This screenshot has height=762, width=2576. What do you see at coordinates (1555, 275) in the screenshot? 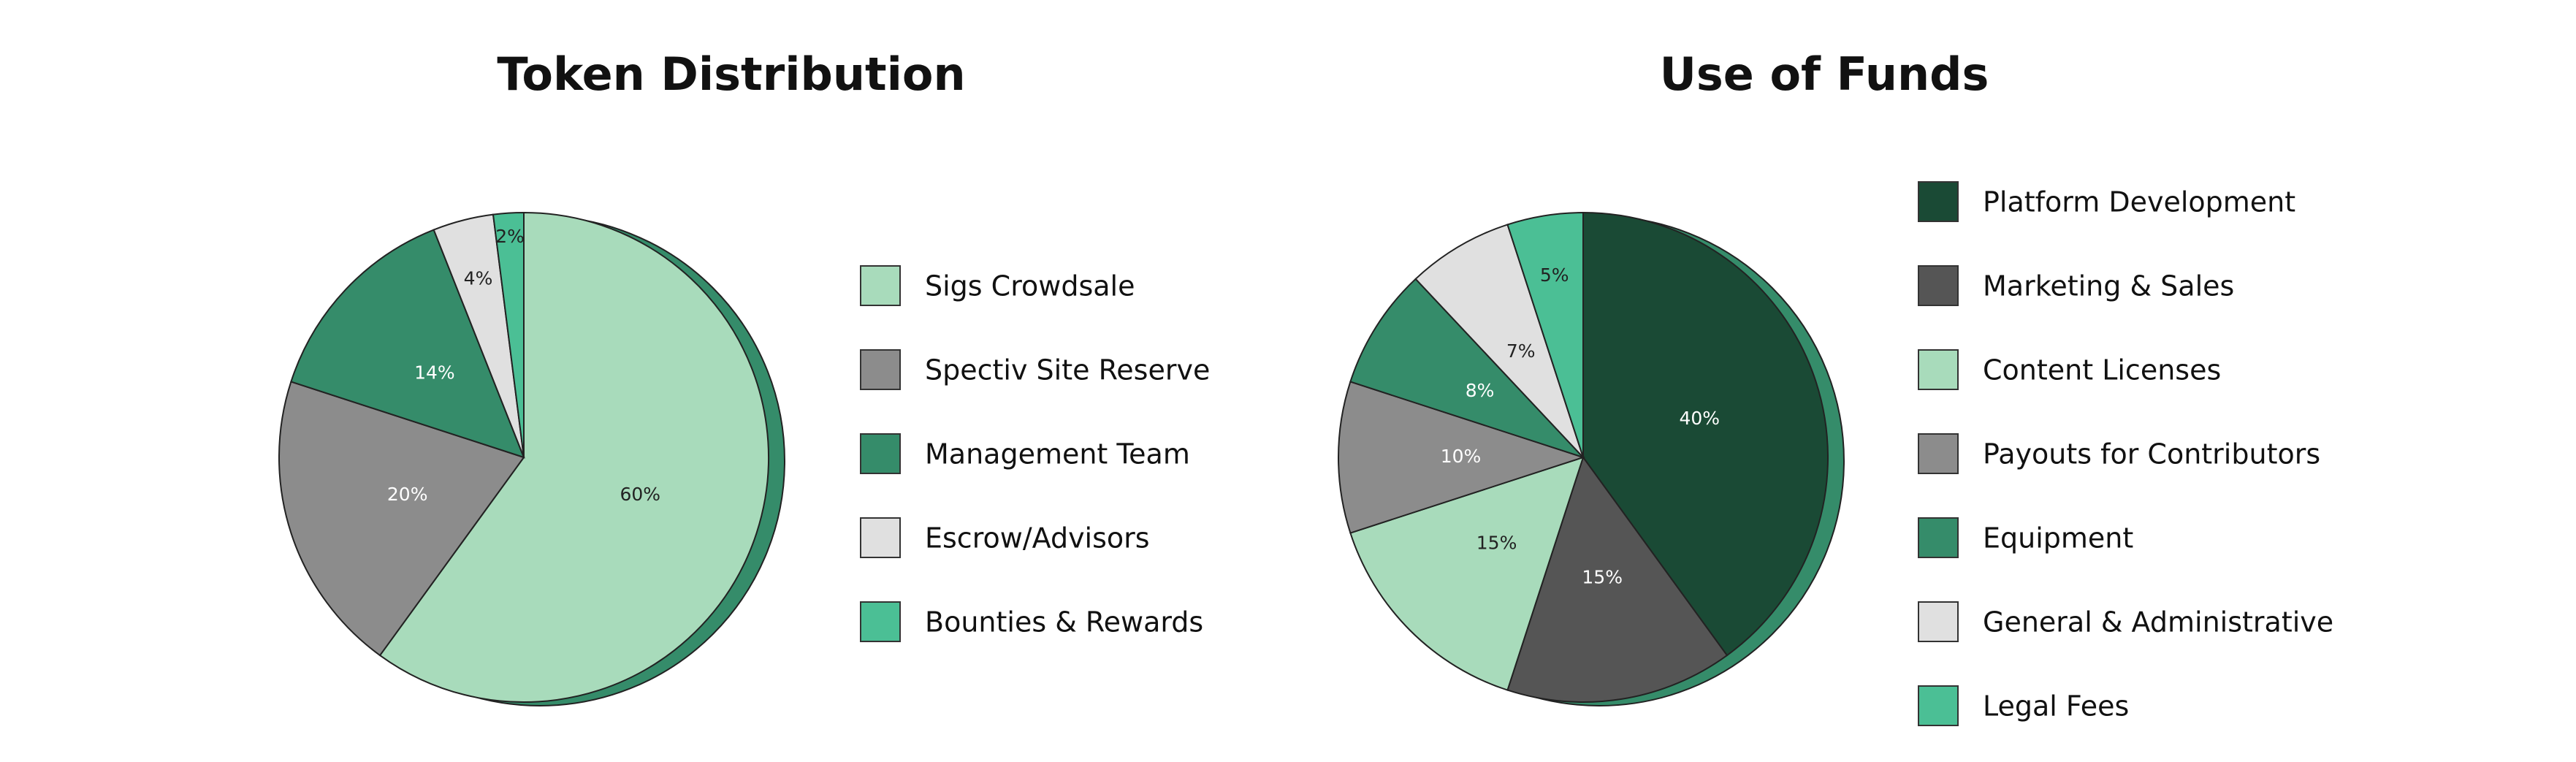
I see `slice-label: 5%` at bounding box center [1555, 275].